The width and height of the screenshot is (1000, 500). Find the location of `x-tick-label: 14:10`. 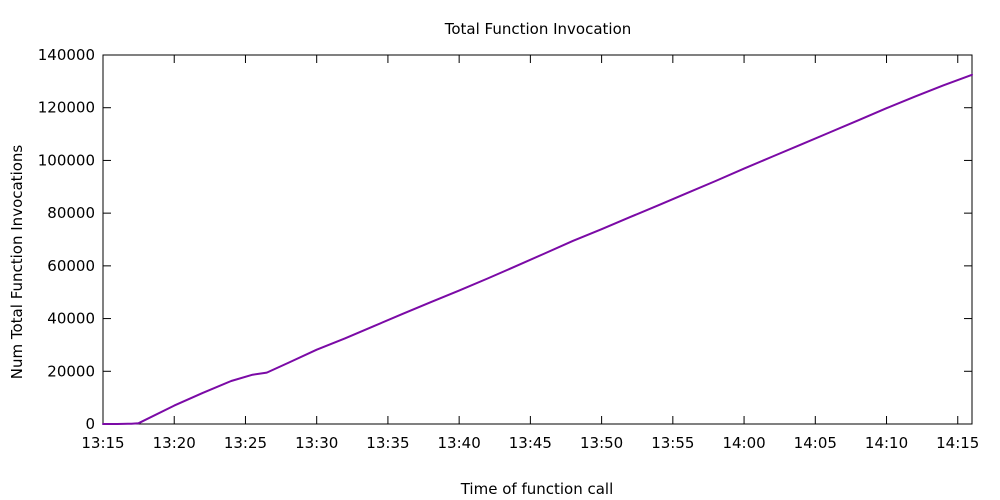

x-tick-label: 14:10 is located at coordinates (886, 443).